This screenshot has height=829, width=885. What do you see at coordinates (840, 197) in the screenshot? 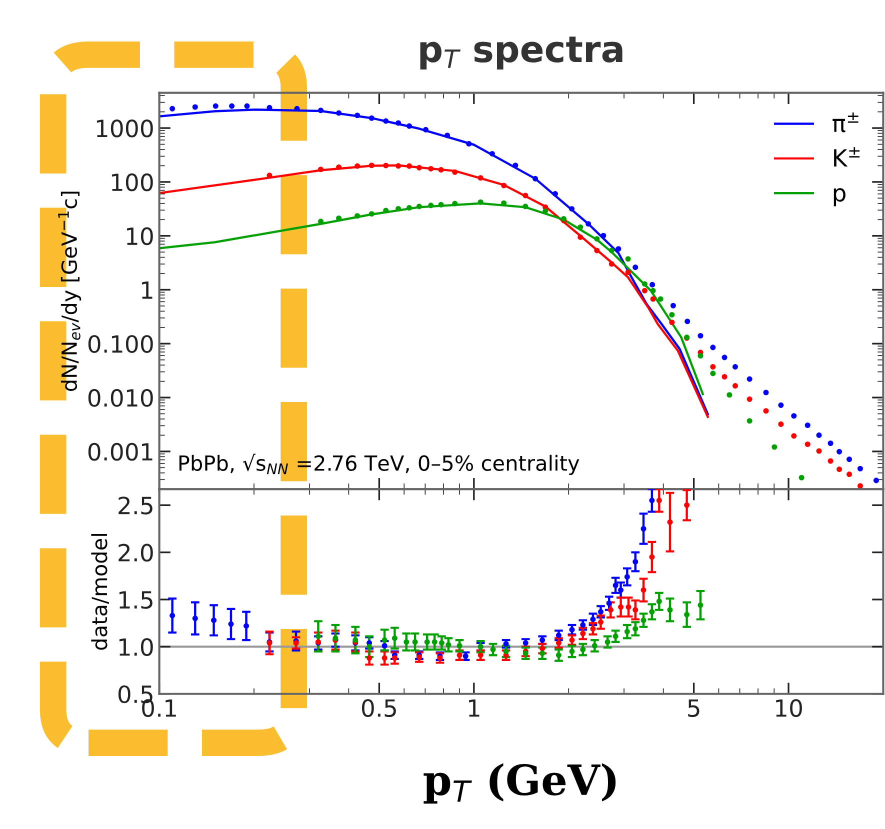
I see `legend-label: p` at bounding box center [840, 197].